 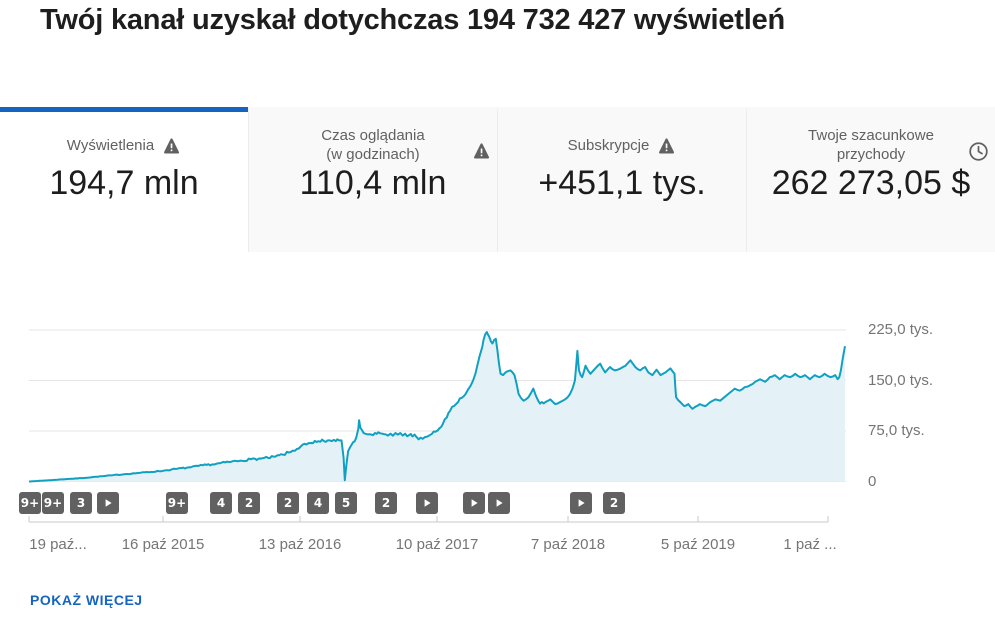 What do you see at coordinates (871, 145) in the screenshot?
I see `metric-label: Twoje szacunkowe przychody` at bounding box center [871, 145].